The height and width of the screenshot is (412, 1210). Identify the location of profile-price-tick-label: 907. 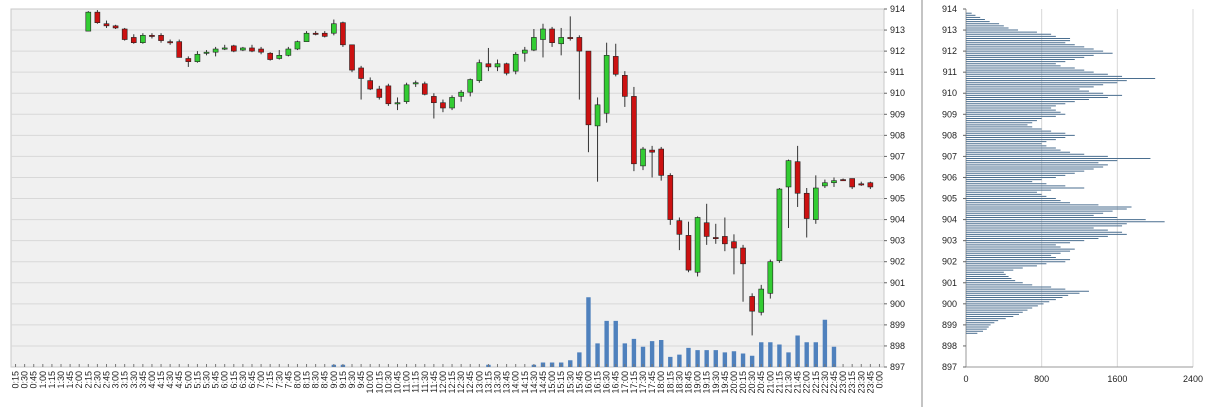
(949, 156).